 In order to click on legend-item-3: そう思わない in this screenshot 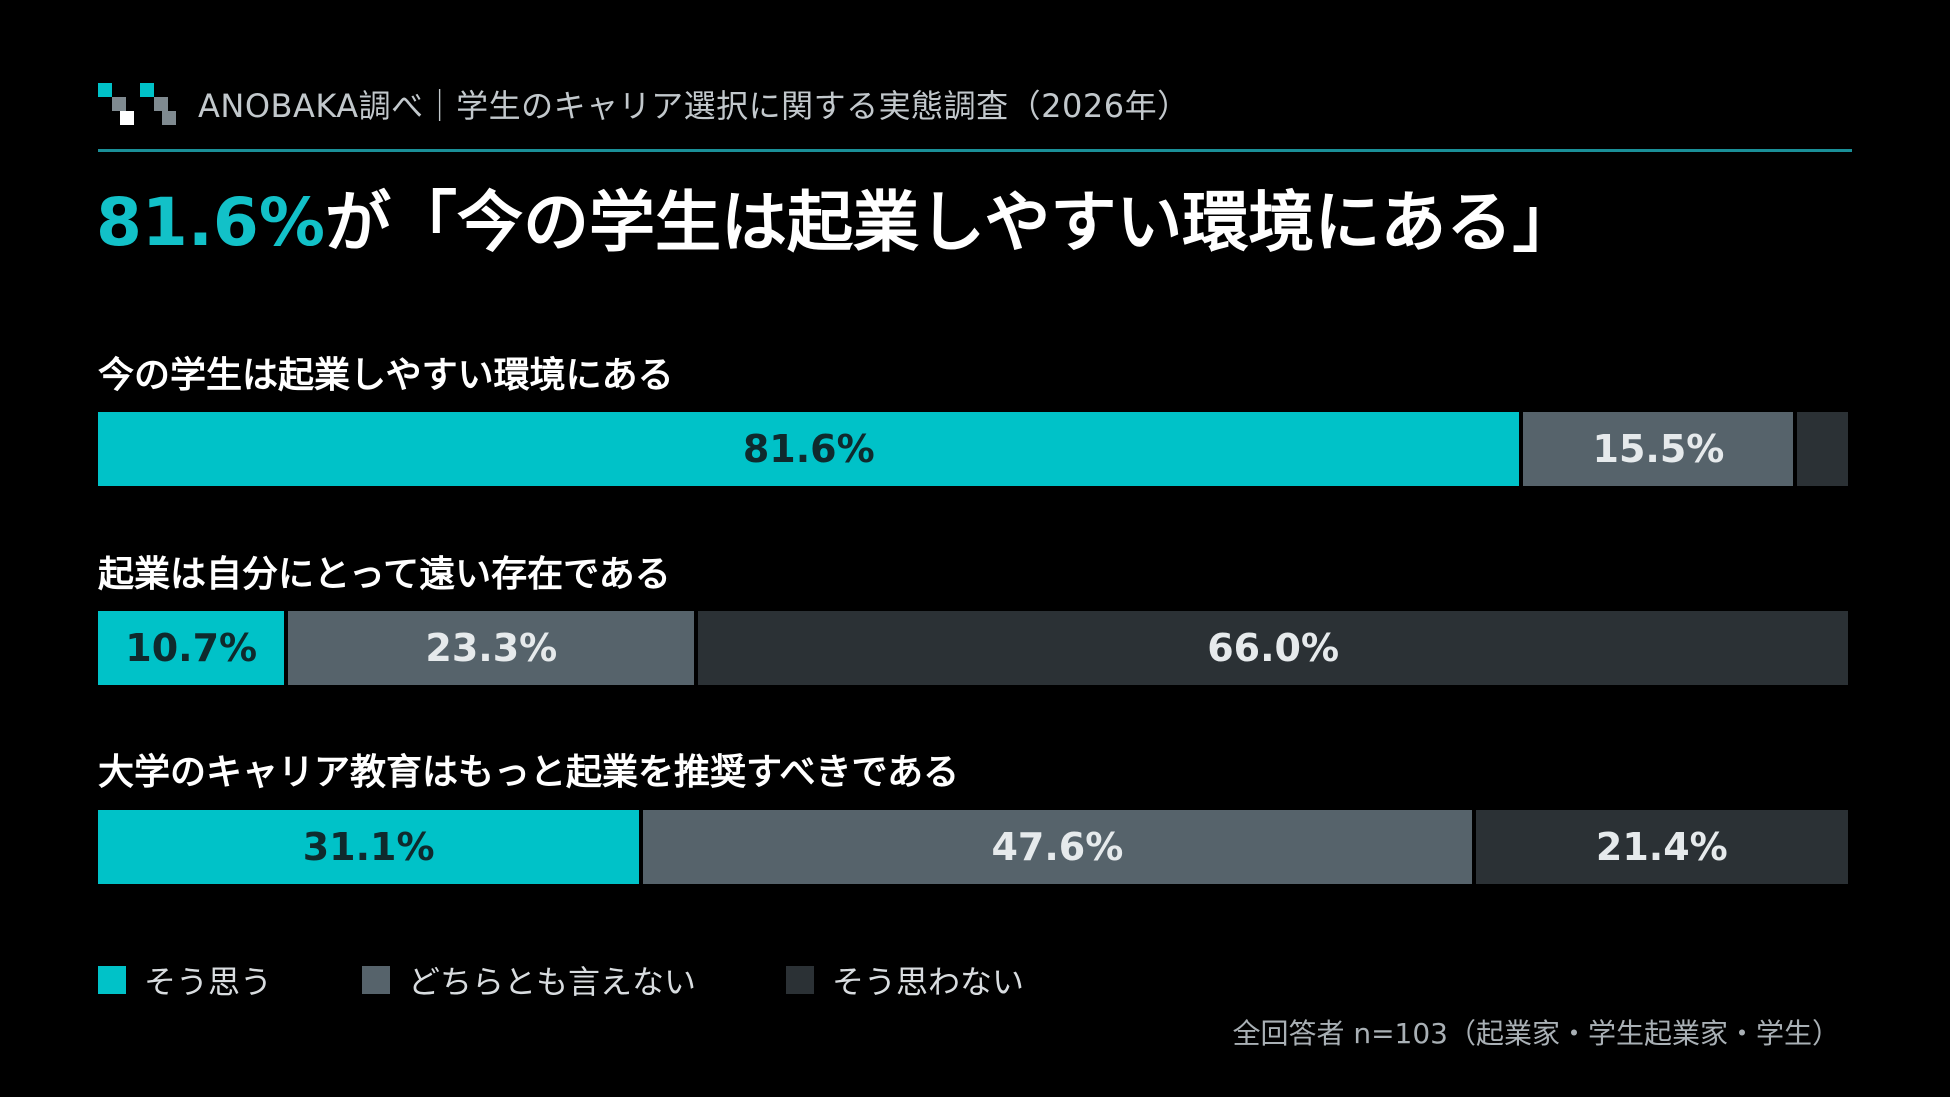, I will do `click(905, 980)`.